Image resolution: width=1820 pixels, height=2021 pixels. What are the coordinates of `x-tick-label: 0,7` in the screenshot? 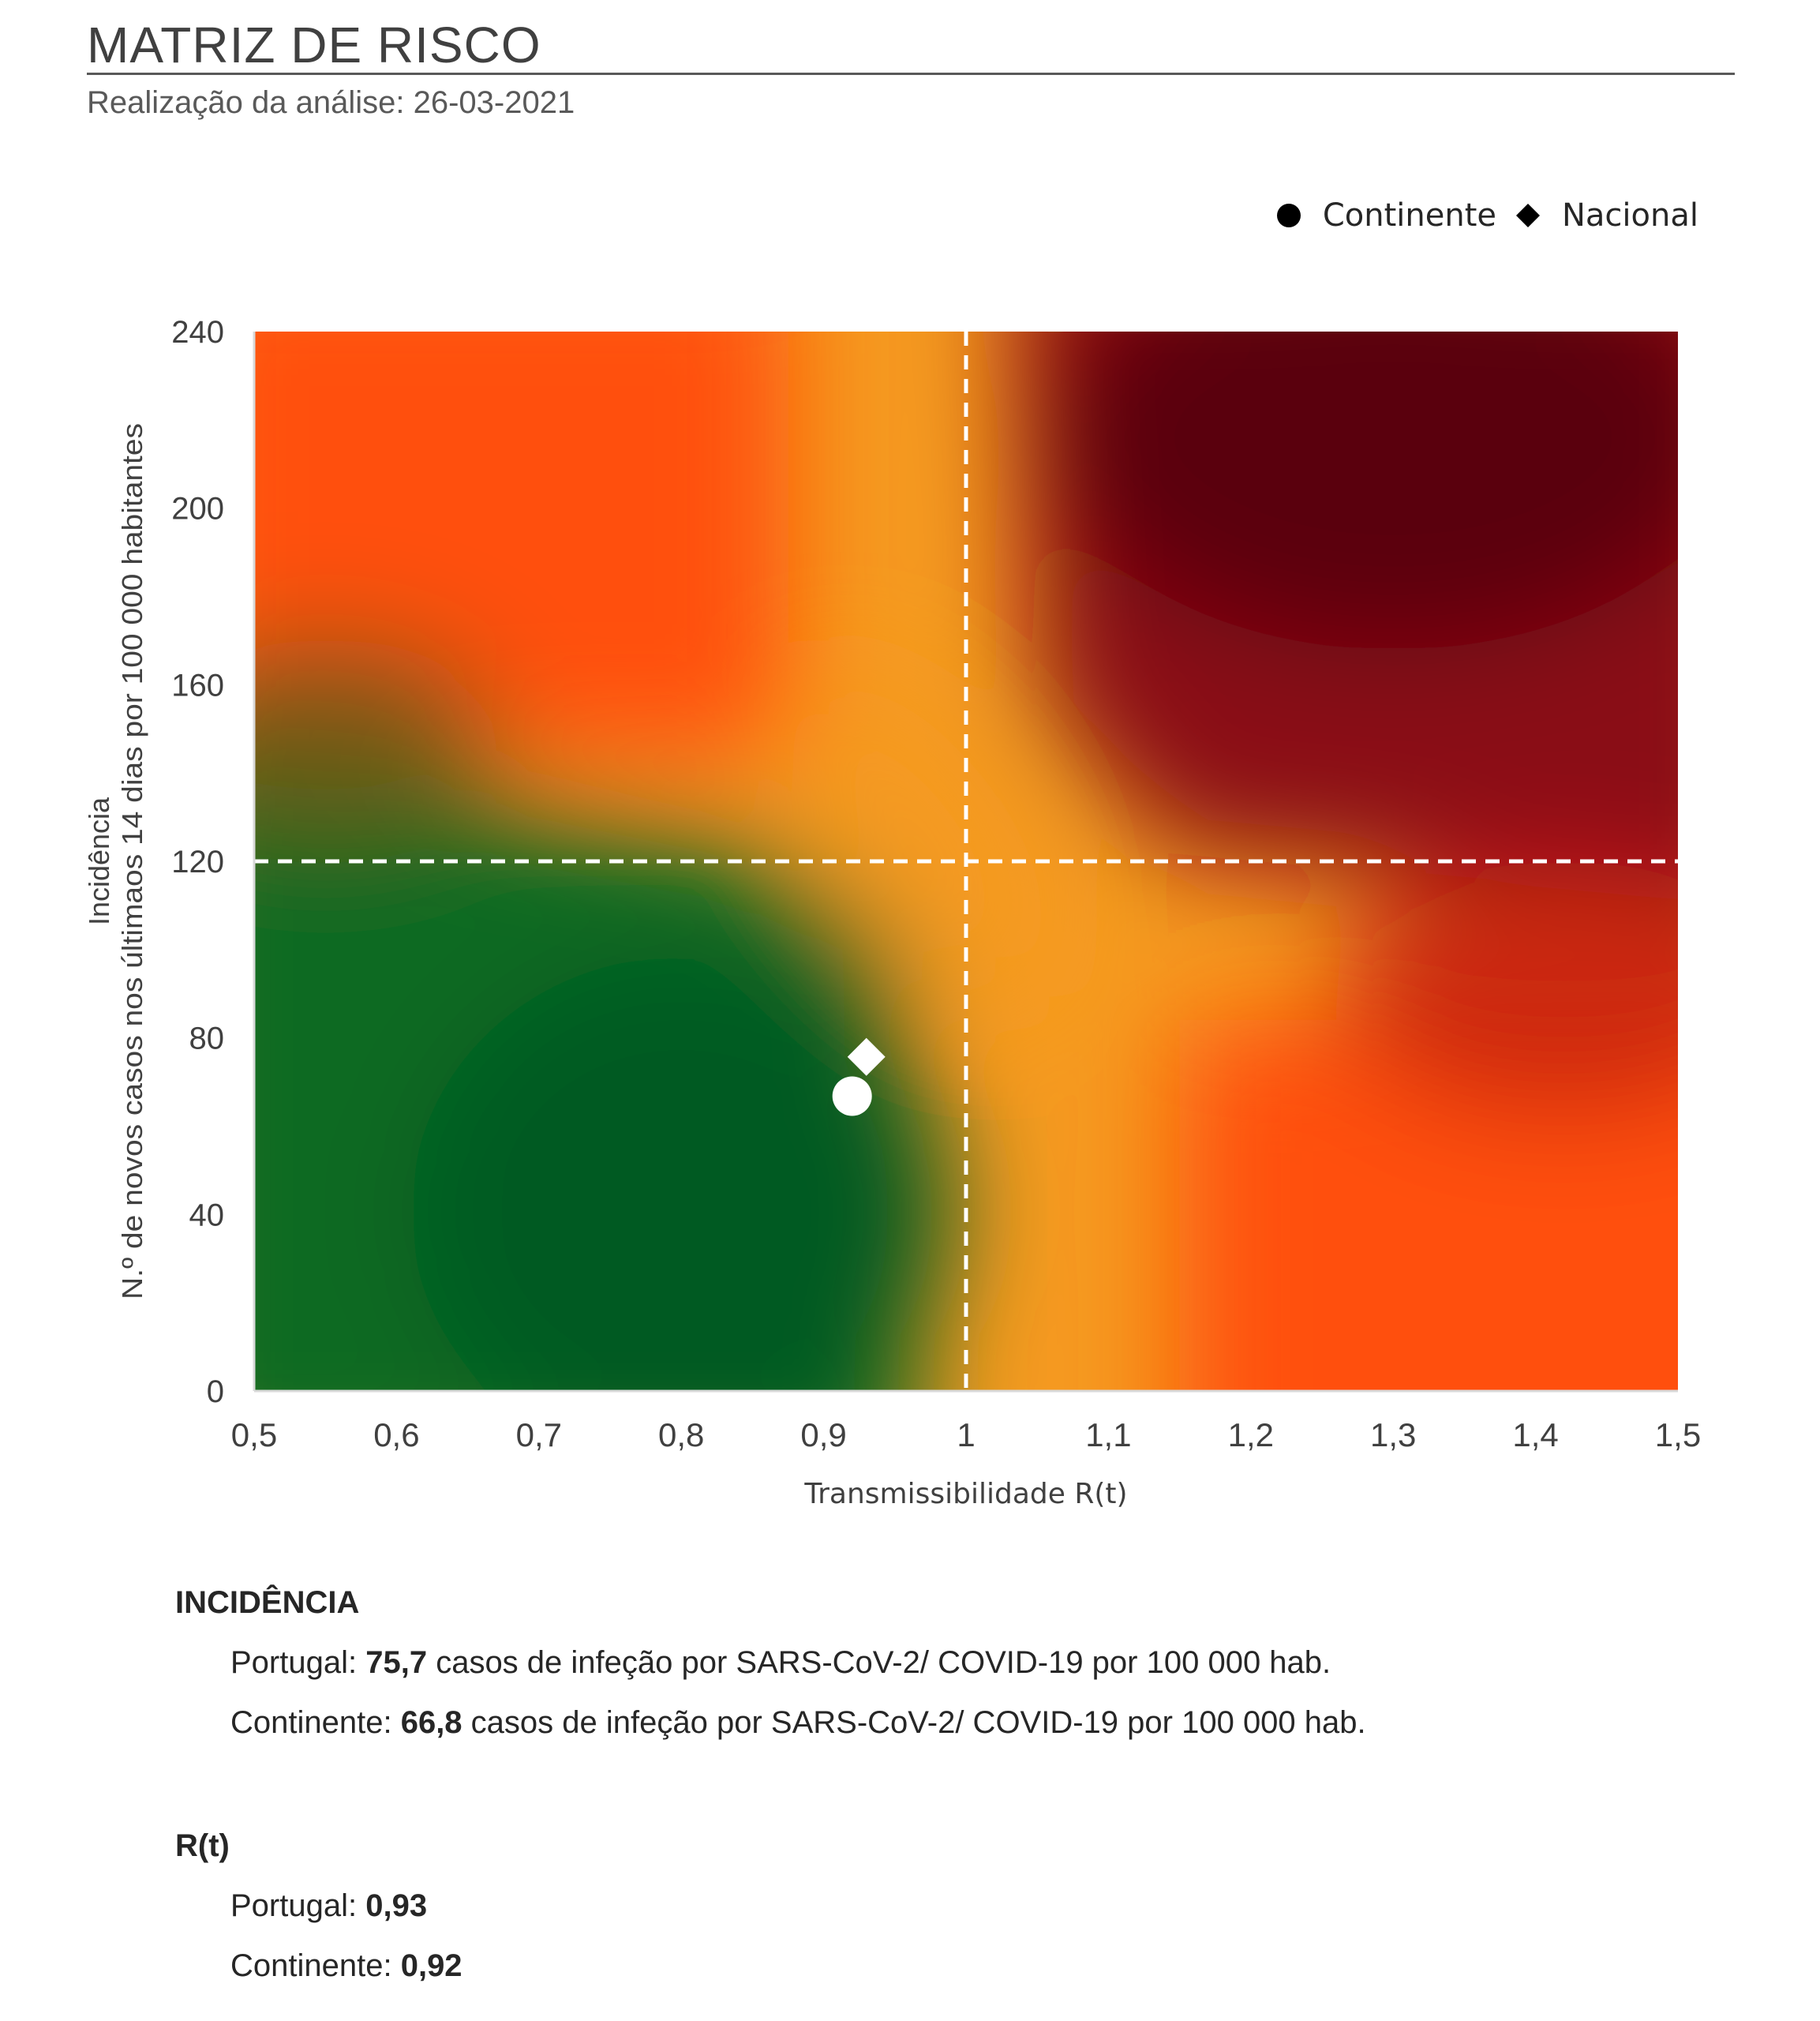 It's located at (539, 1434).